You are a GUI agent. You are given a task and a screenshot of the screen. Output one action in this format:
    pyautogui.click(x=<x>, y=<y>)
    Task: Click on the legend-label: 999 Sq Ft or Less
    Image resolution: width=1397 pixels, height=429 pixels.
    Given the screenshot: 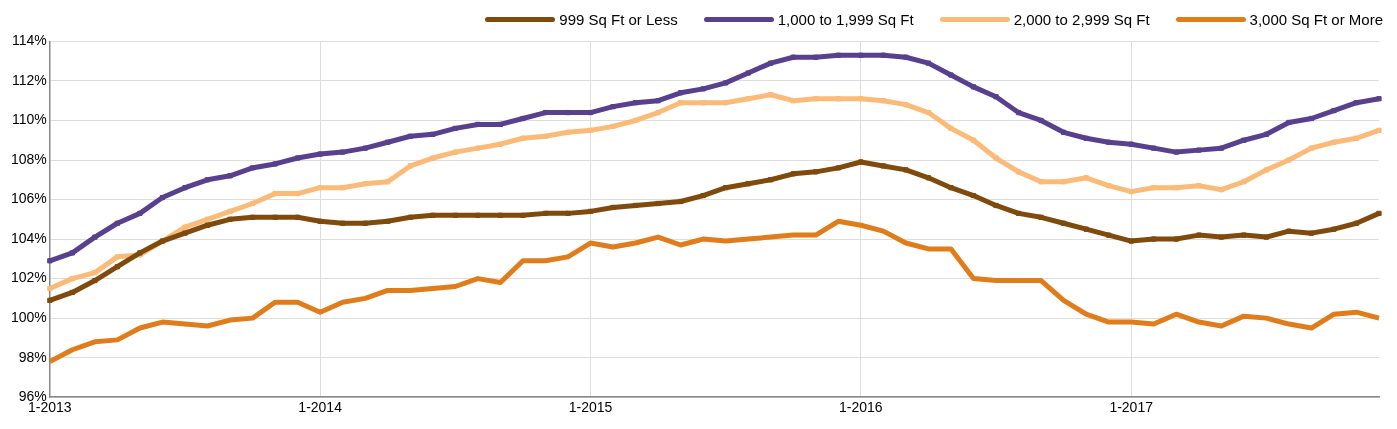 What is the action you would take?
    pyautogui.click(x=618, y=19)
    